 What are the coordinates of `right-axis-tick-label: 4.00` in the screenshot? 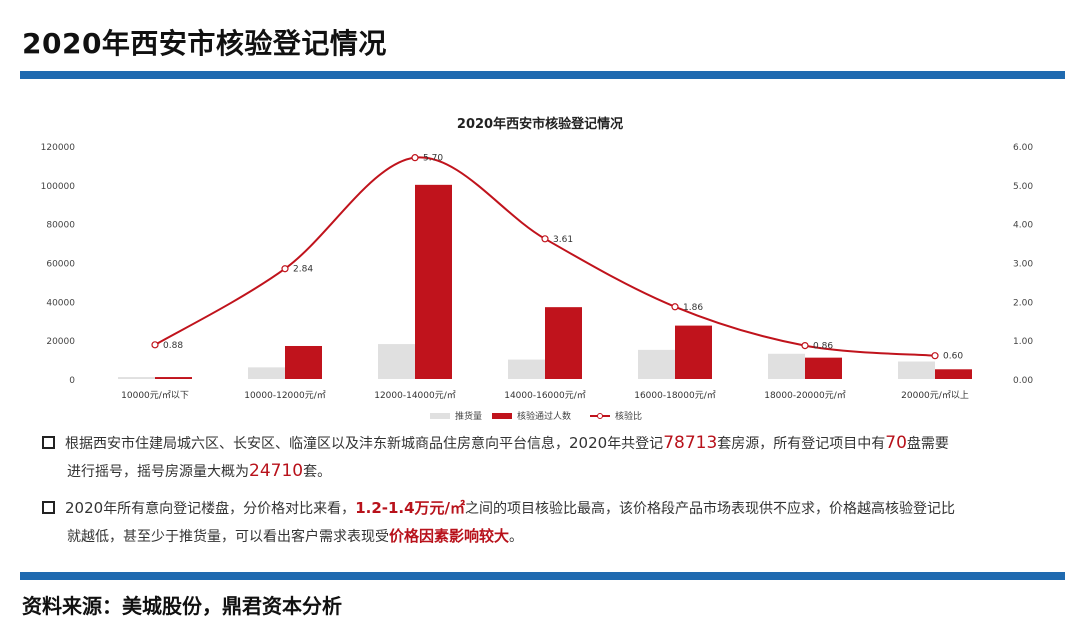 It's located at (1023, 226).